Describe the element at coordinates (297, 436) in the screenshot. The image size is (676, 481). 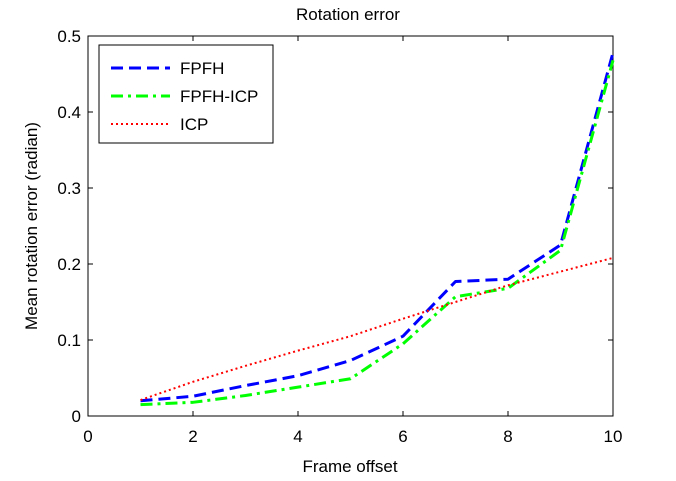
I see `x-tick-label: 4` at that location.